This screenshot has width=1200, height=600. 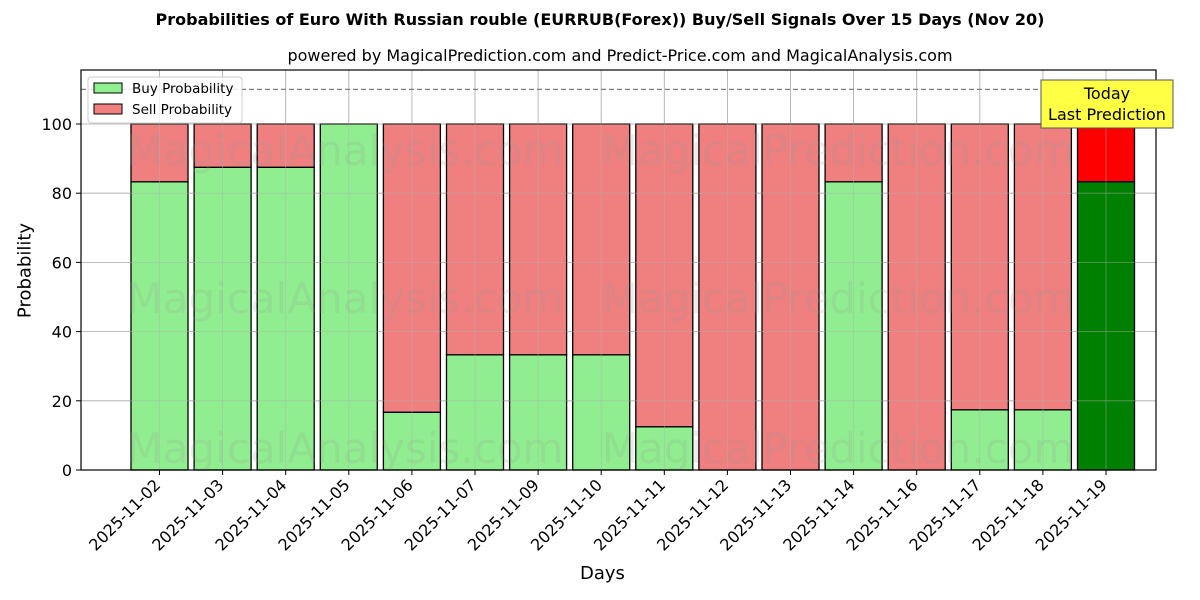 I want to click on y-axis-label: Probability, so click(x=25, y=270).